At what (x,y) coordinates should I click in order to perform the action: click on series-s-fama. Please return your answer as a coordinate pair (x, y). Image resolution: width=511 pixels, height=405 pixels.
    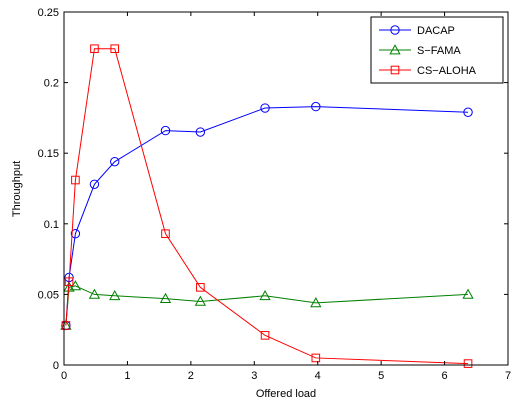
    Looking at the image, I should click on (267, 305).